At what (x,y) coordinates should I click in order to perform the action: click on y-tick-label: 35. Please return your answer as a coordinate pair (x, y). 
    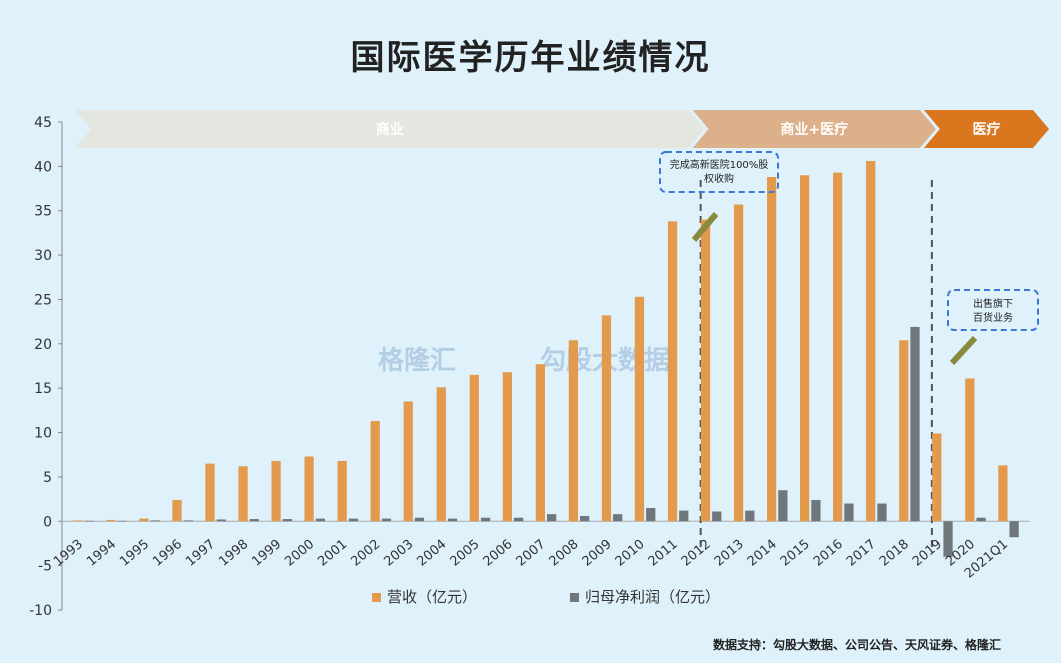
    Looking at the image, I should click on (43, 212).